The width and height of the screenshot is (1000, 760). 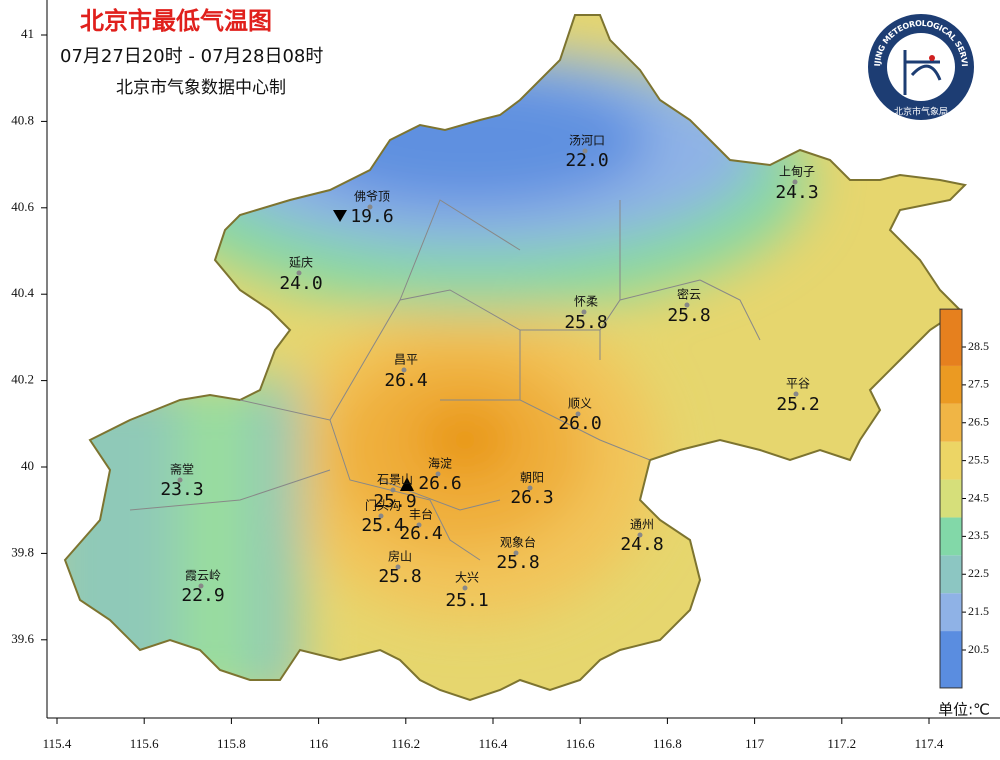 I want to click on lon-tick-label: 115.6, so click(x=144, y=743).